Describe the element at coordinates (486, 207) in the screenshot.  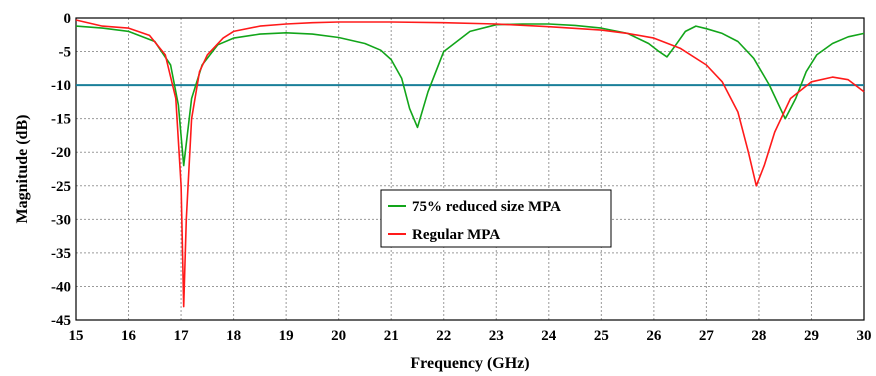
I see `legend-label-reduced-mpa: 75% reduced size MPA` at that location.